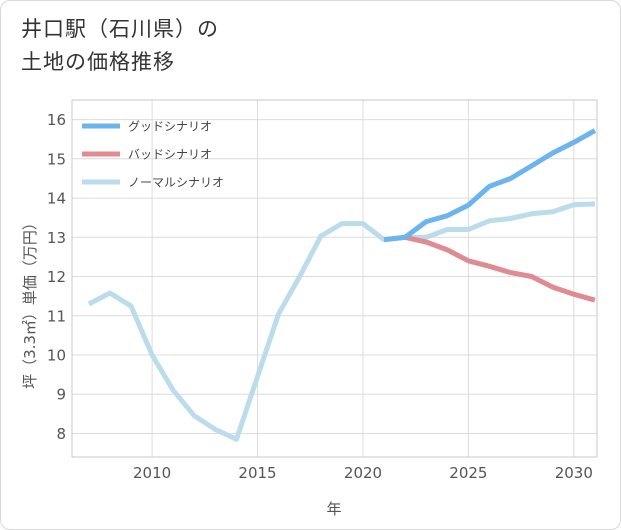  I want to click on y-tick-label: 8, so click(61, 434).